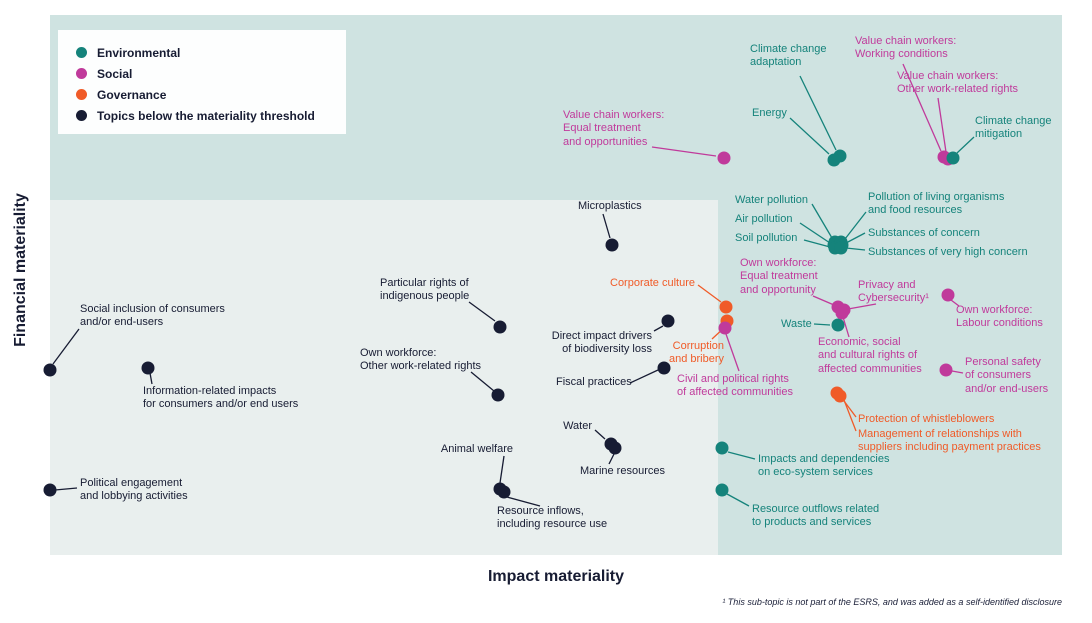 This screenshot has height=623, width=1092. I want to click on legend-label: Social, so click(115, 73).